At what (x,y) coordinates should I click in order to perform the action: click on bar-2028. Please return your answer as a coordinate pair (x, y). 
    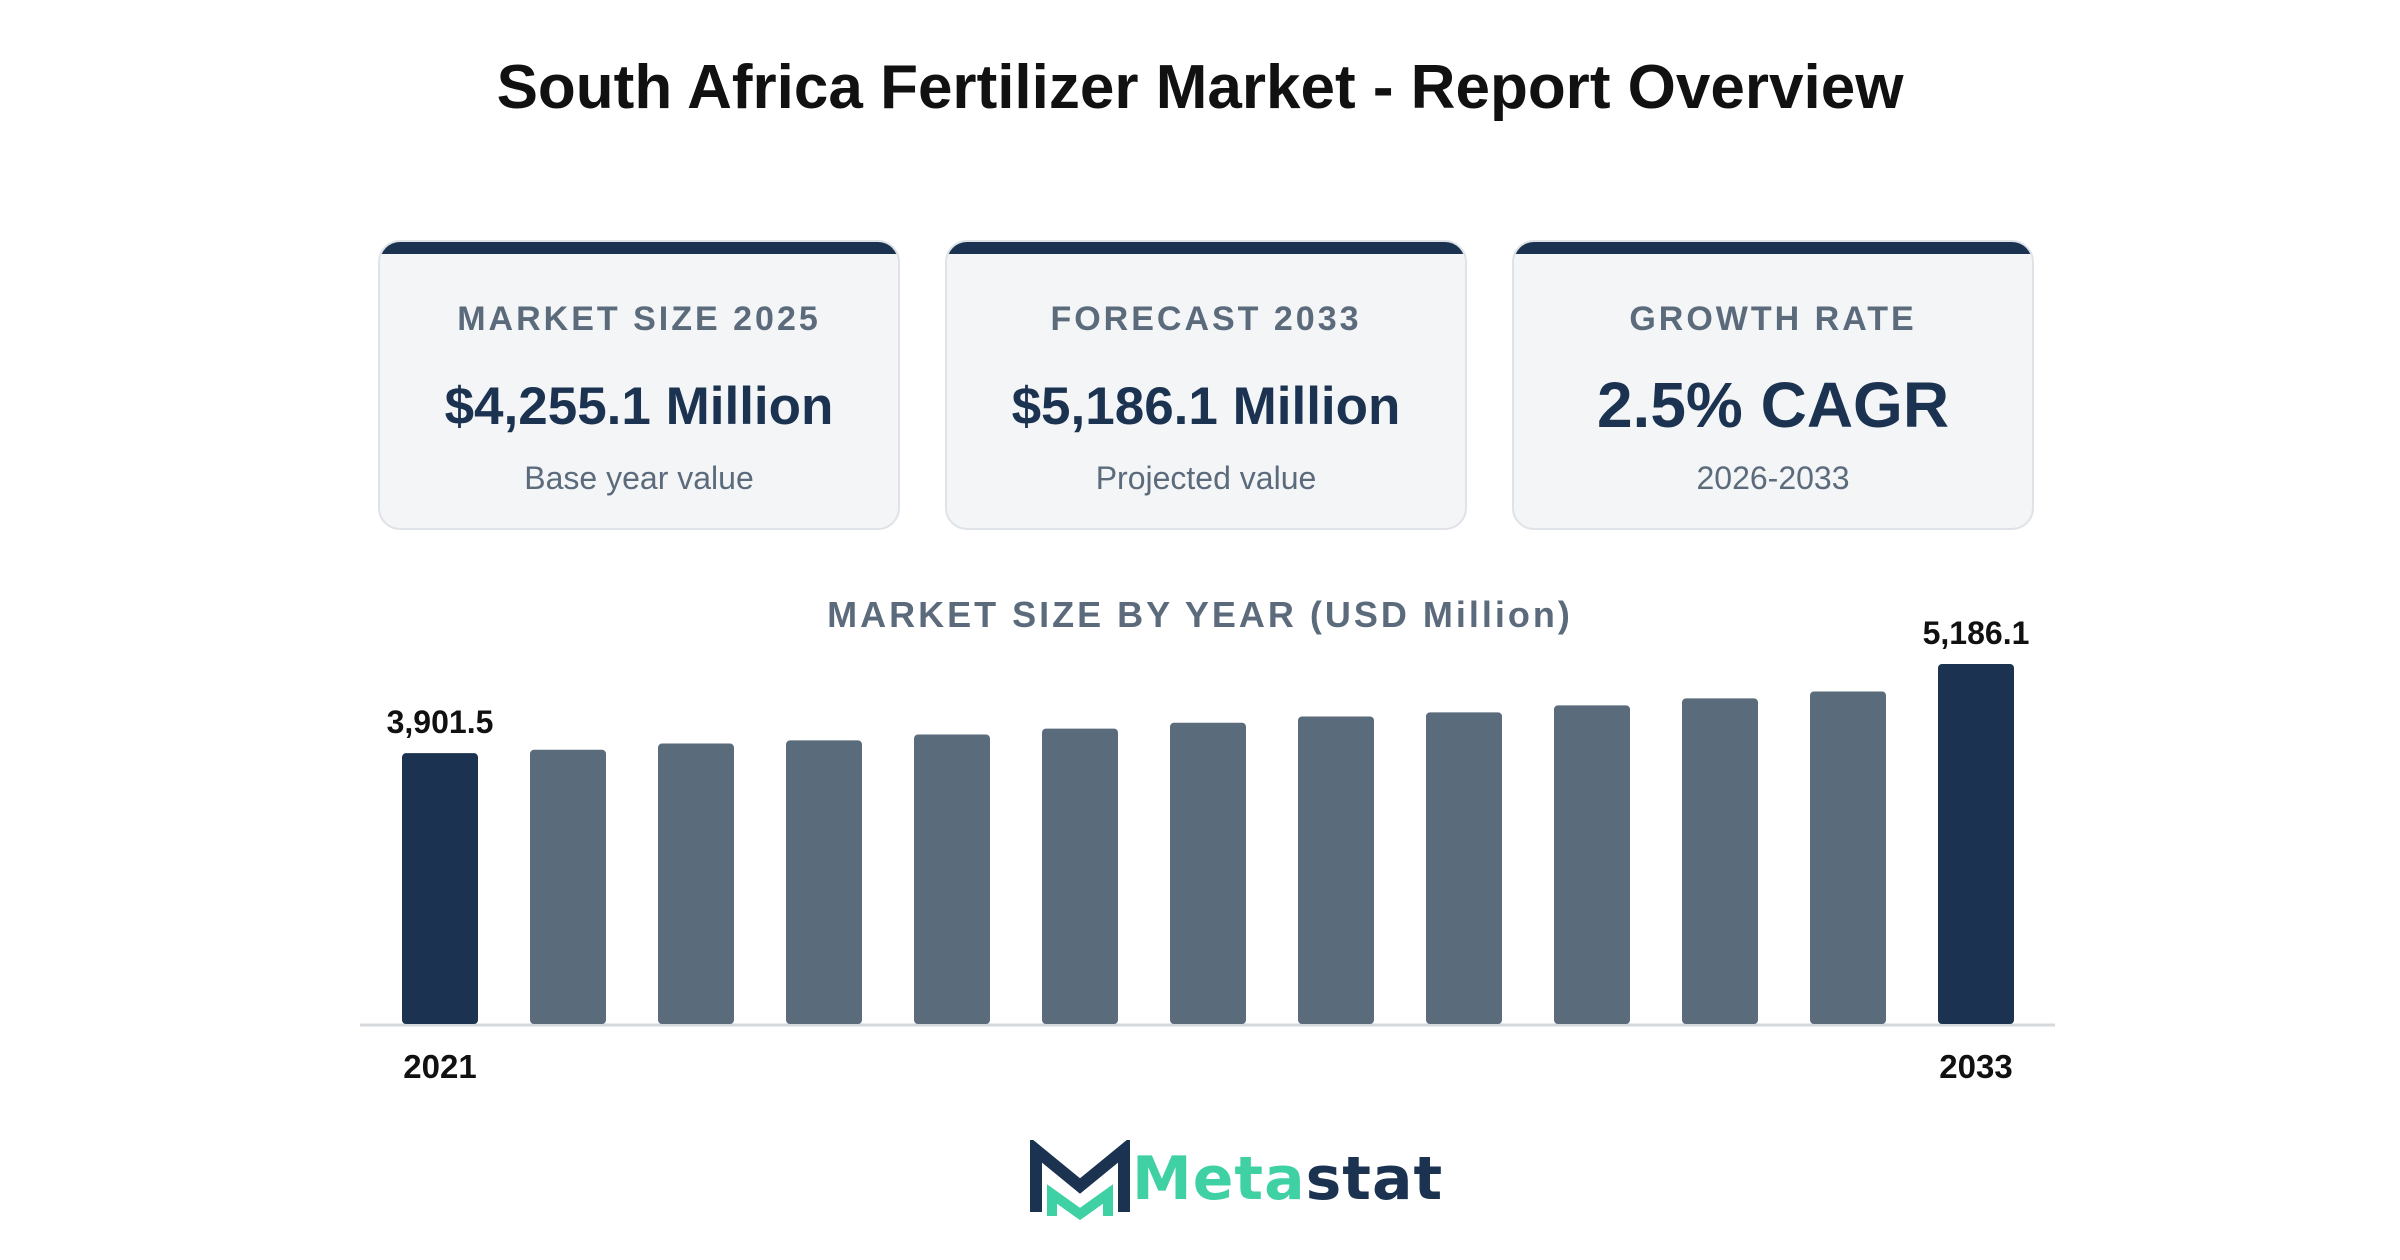
    Looking at the image, I should click on (1336, 870).